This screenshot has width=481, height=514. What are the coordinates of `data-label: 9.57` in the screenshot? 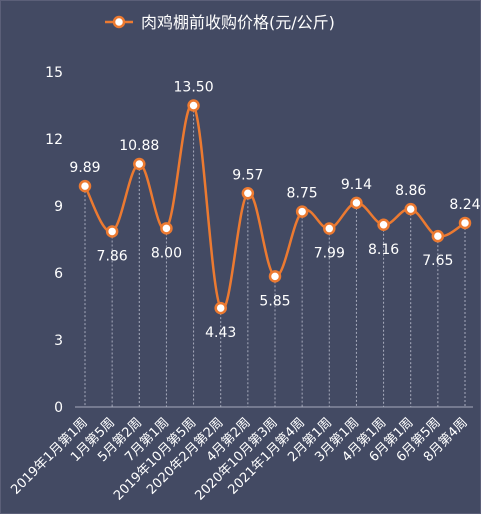 It's located at (247, 175).